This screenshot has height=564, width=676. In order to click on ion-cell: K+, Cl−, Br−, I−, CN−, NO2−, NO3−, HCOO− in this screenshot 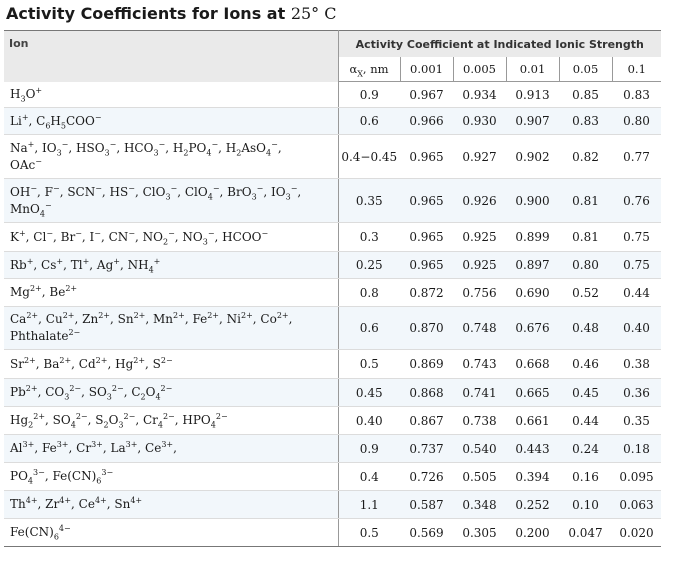, I will do `click(171, 237)`.